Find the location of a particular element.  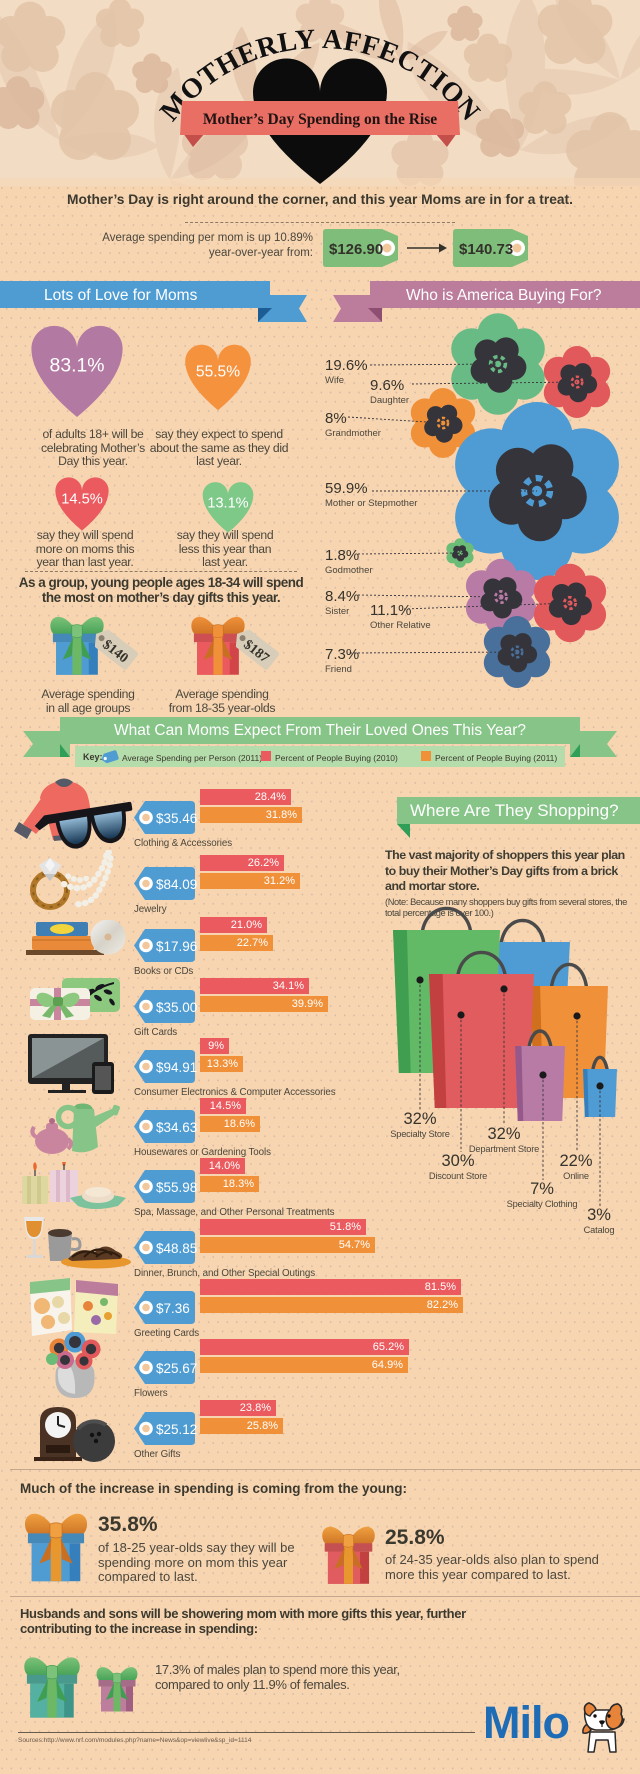

svg-text: $34.63 is located at coordinates (176, 1127).